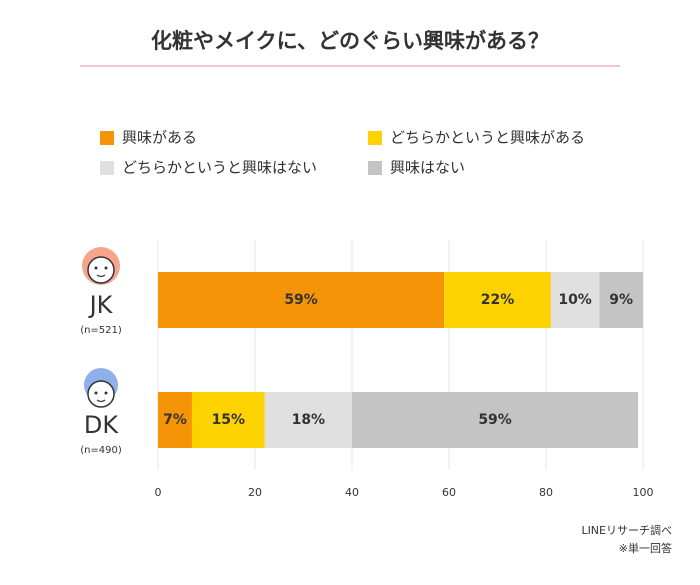 The height and width of the screenshot is (585, 700). I want to click on sample-size: (n=490), so click(101, 450).